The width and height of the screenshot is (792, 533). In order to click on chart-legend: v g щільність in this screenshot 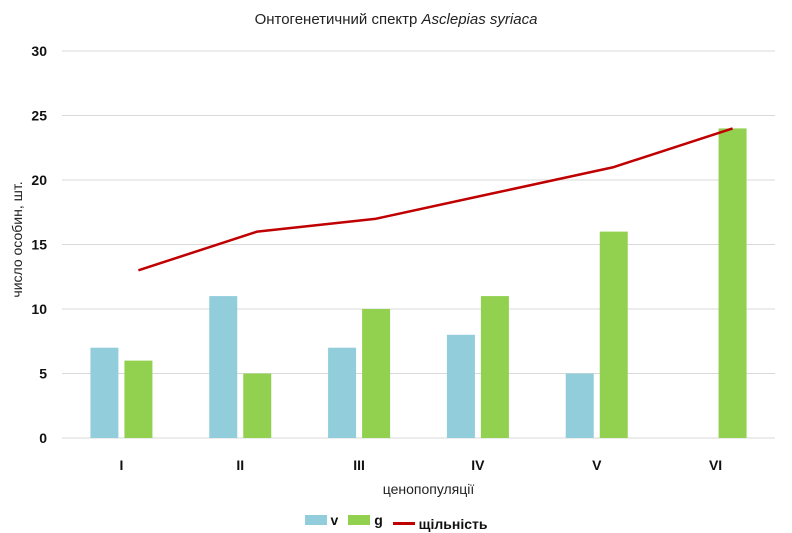, I will do `click(396, 522)`.